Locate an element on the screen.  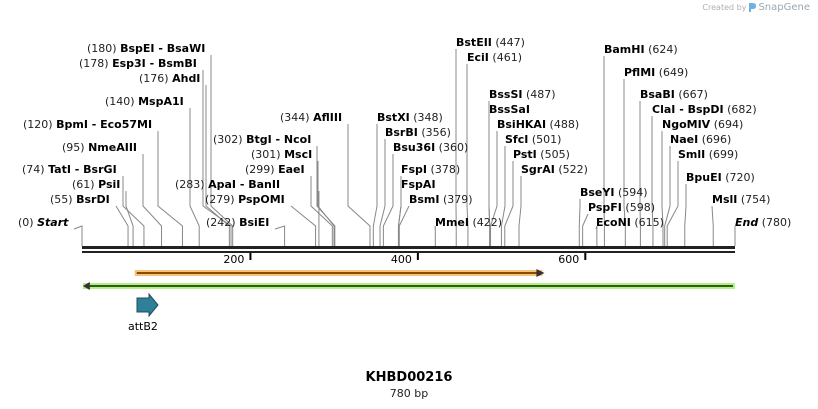
restriction-site-label: (283) ApaI - BanII is located at coordinates (227, 184).